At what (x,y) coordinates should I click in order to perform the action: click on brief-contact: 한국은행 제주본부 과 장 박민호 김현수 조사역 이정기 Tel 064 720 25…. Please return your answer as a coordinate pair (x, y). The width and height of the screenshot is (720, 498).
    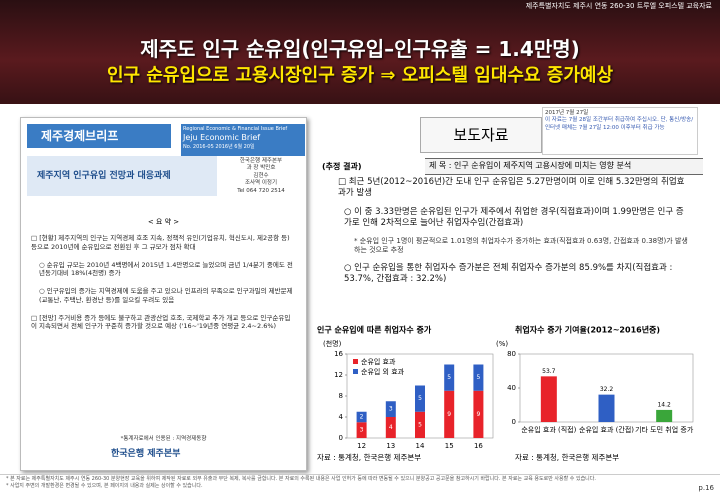
    Looking at the image, I should click on (261, 176).